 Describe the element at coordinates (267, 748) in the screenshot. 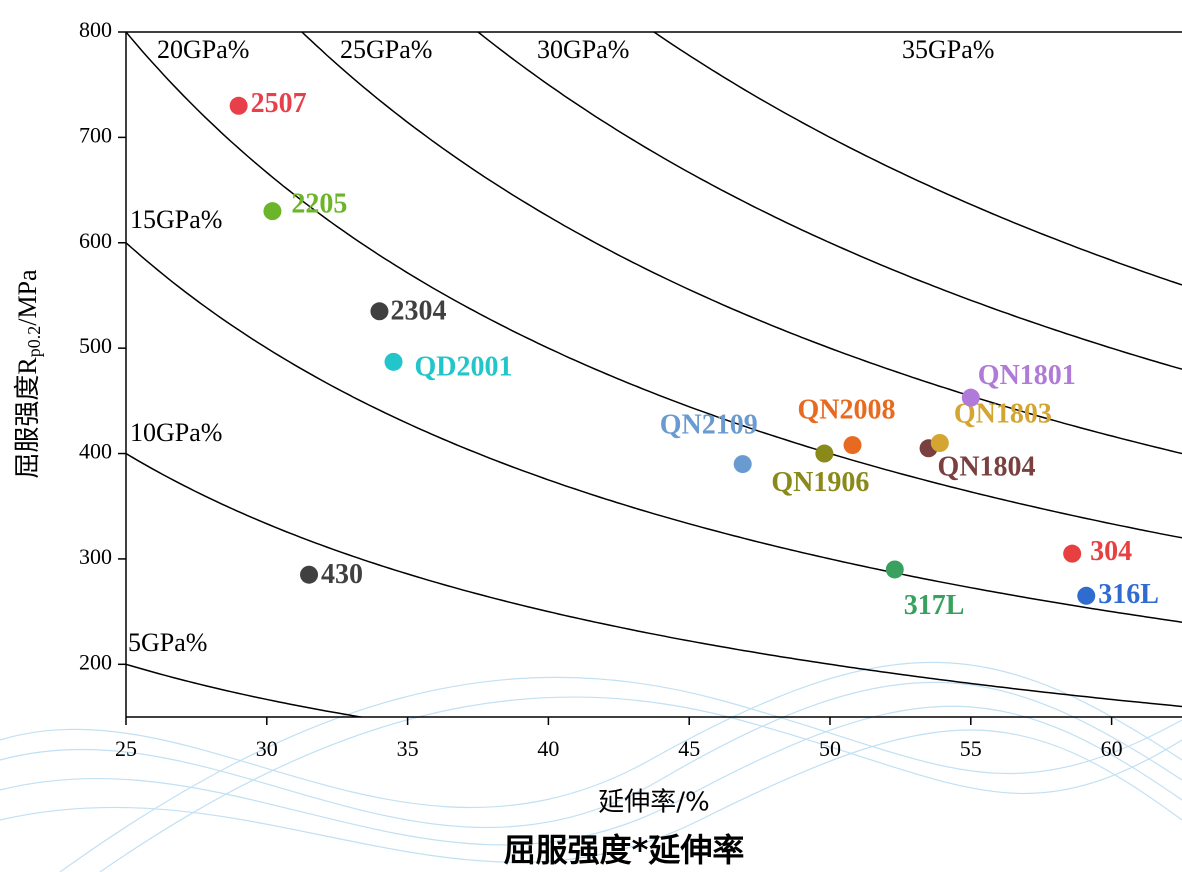

I see `x-tick-label: 30` at that location.